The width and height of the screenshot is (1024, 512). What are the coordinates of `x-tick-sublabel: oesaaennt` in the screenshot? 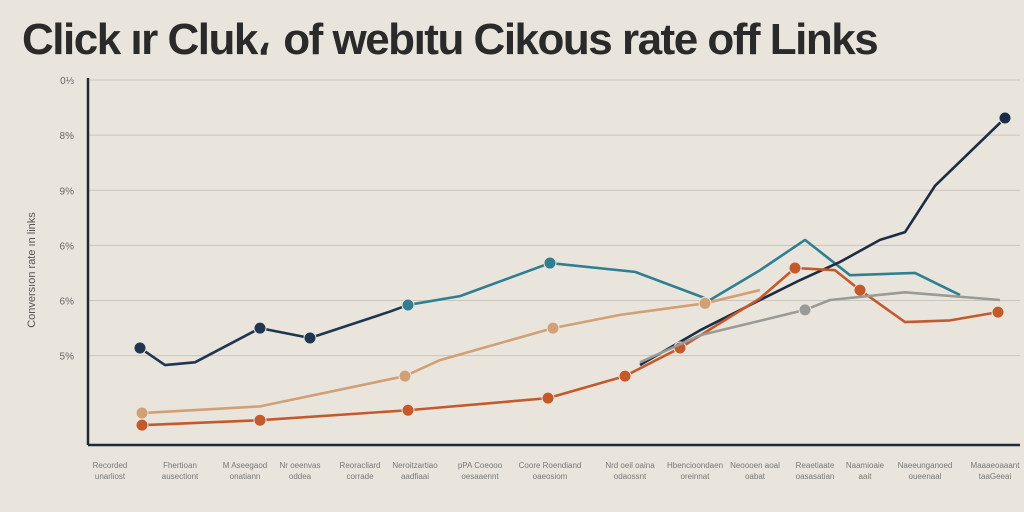 It's located at (480, 476).